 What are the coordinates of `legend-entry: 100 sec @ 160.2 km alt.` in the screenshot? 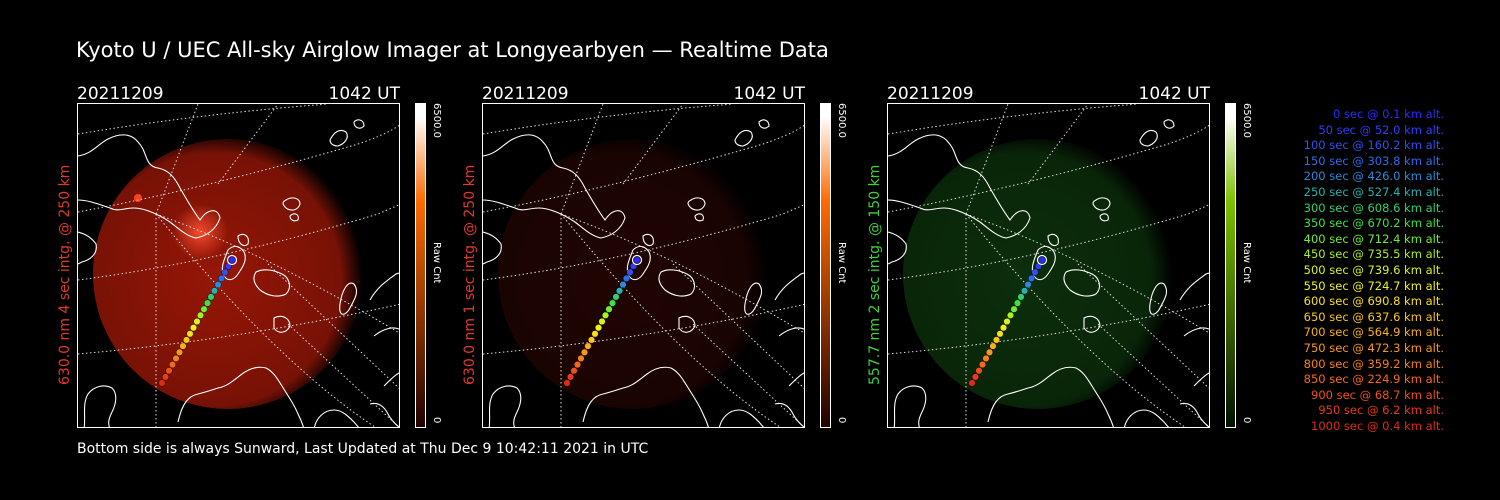 It's located at (1344, 146).